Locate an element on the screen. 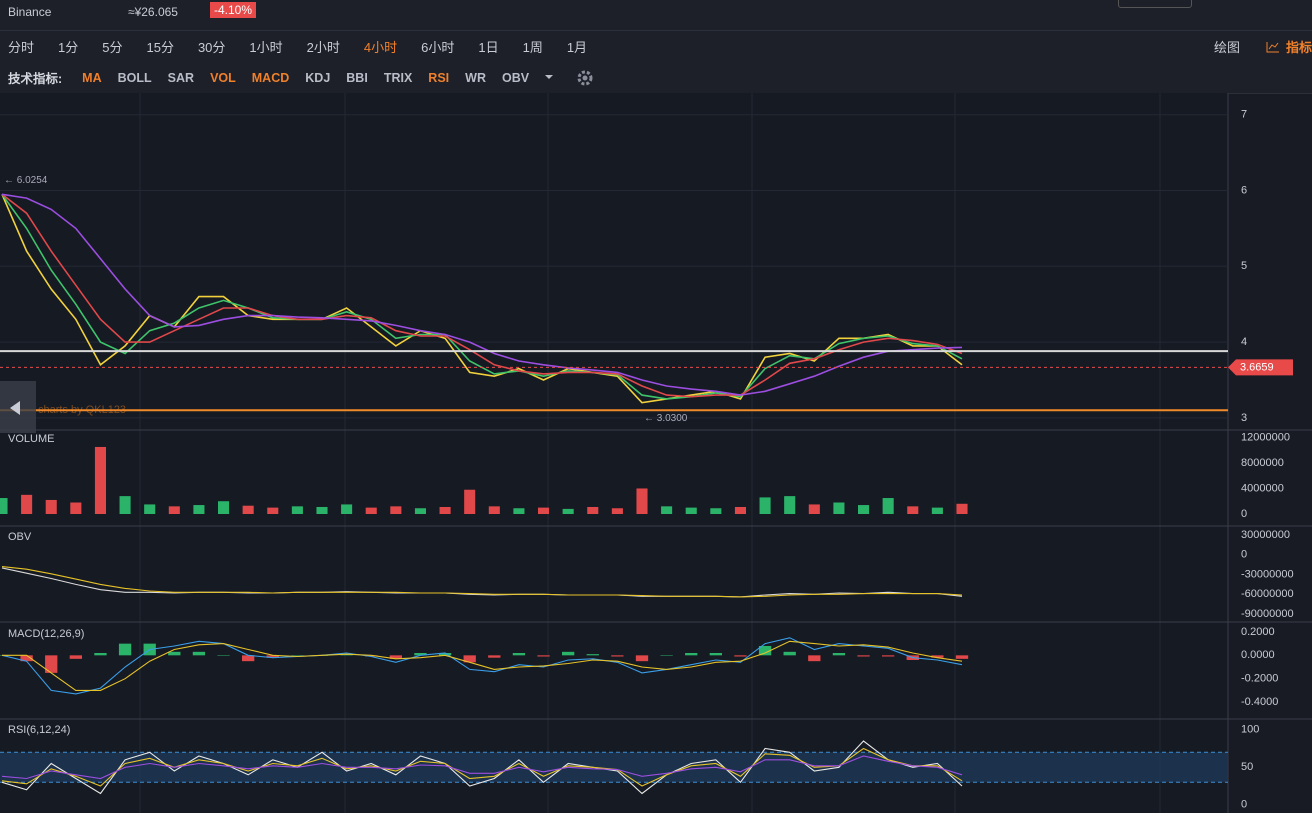 This screenshot has height=813, width=1312. indicator-tab: KDJ is located at coordinates (318, 77).